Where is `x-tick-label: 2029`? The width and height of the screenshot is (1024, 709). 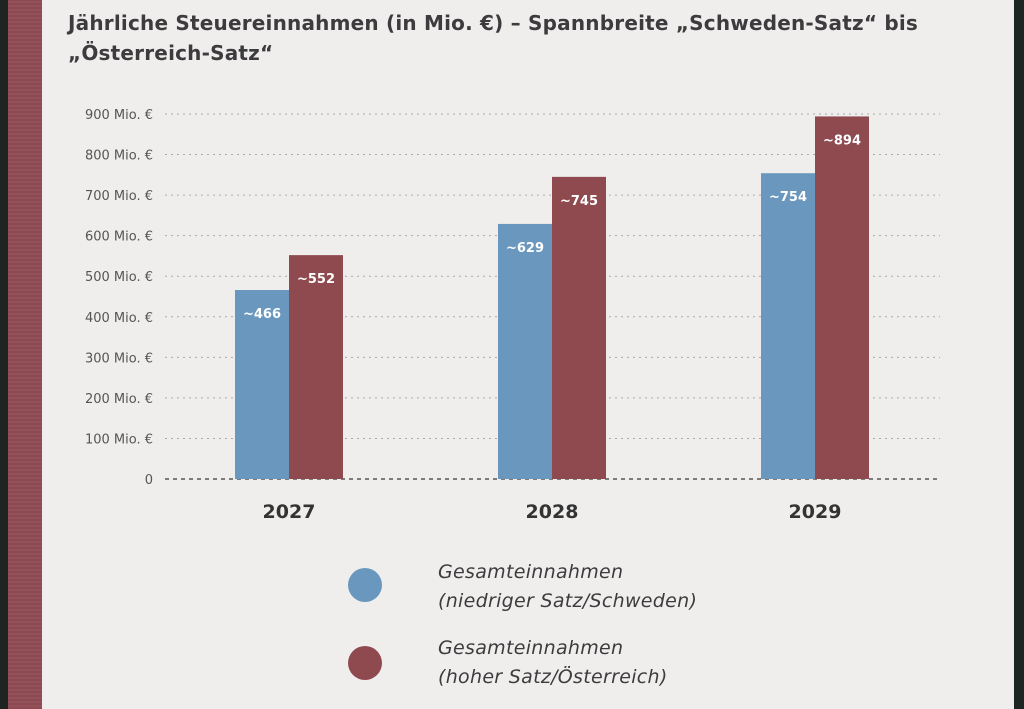
x-tick-label: 2029 is located at coordinates (815, 512).